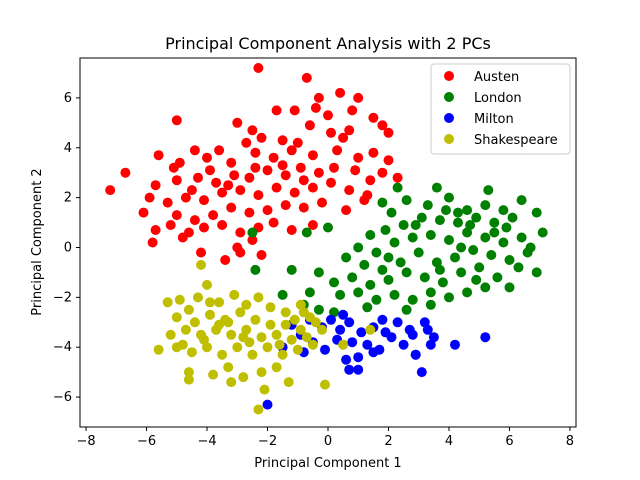 The height and width of the screenshot is (480, 640). What do you see at coordinates (327, 463) in the screenshot?
I see `x-axis-label: Principal Component 1` at bounding box center [327, 463].